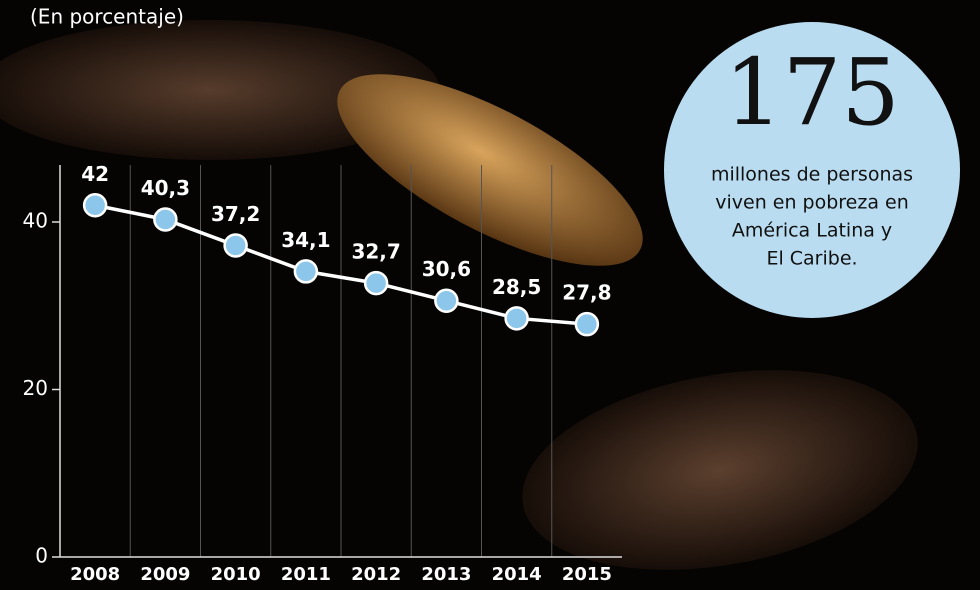 This screenshot has height=590, width=980. Describe the element at coordinates (812, 175) in the screenshot. I see `highlight-text: millones de personas` at that location.